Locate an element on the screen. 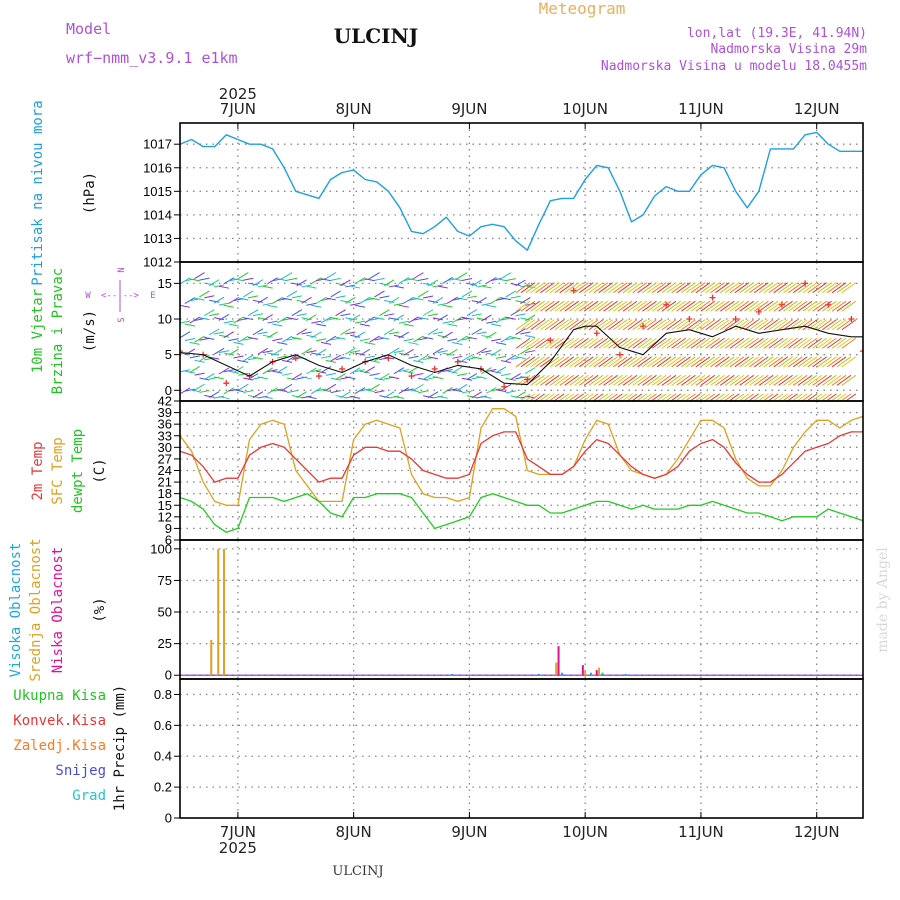 The image size is (900, 900). bottom-date-label: 12JUN is located at coordinates (817, 832).